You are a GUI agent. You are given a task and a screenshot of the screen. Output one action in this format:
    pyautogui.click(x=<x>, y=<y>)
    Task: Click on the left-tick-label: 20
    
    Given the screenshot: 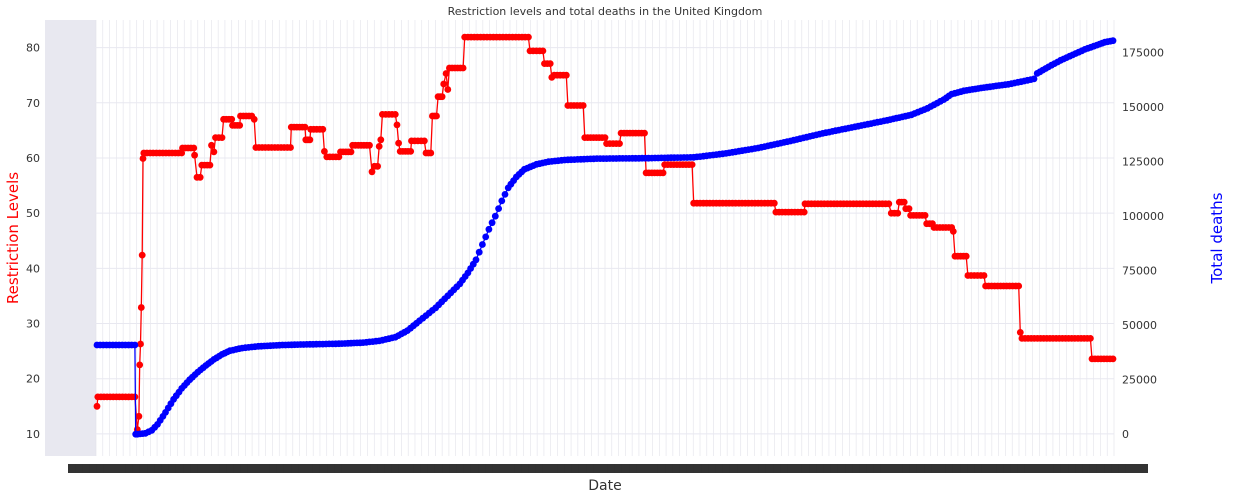 What is the action you would take?
    pyautogui.click(x=33, y=379)
    